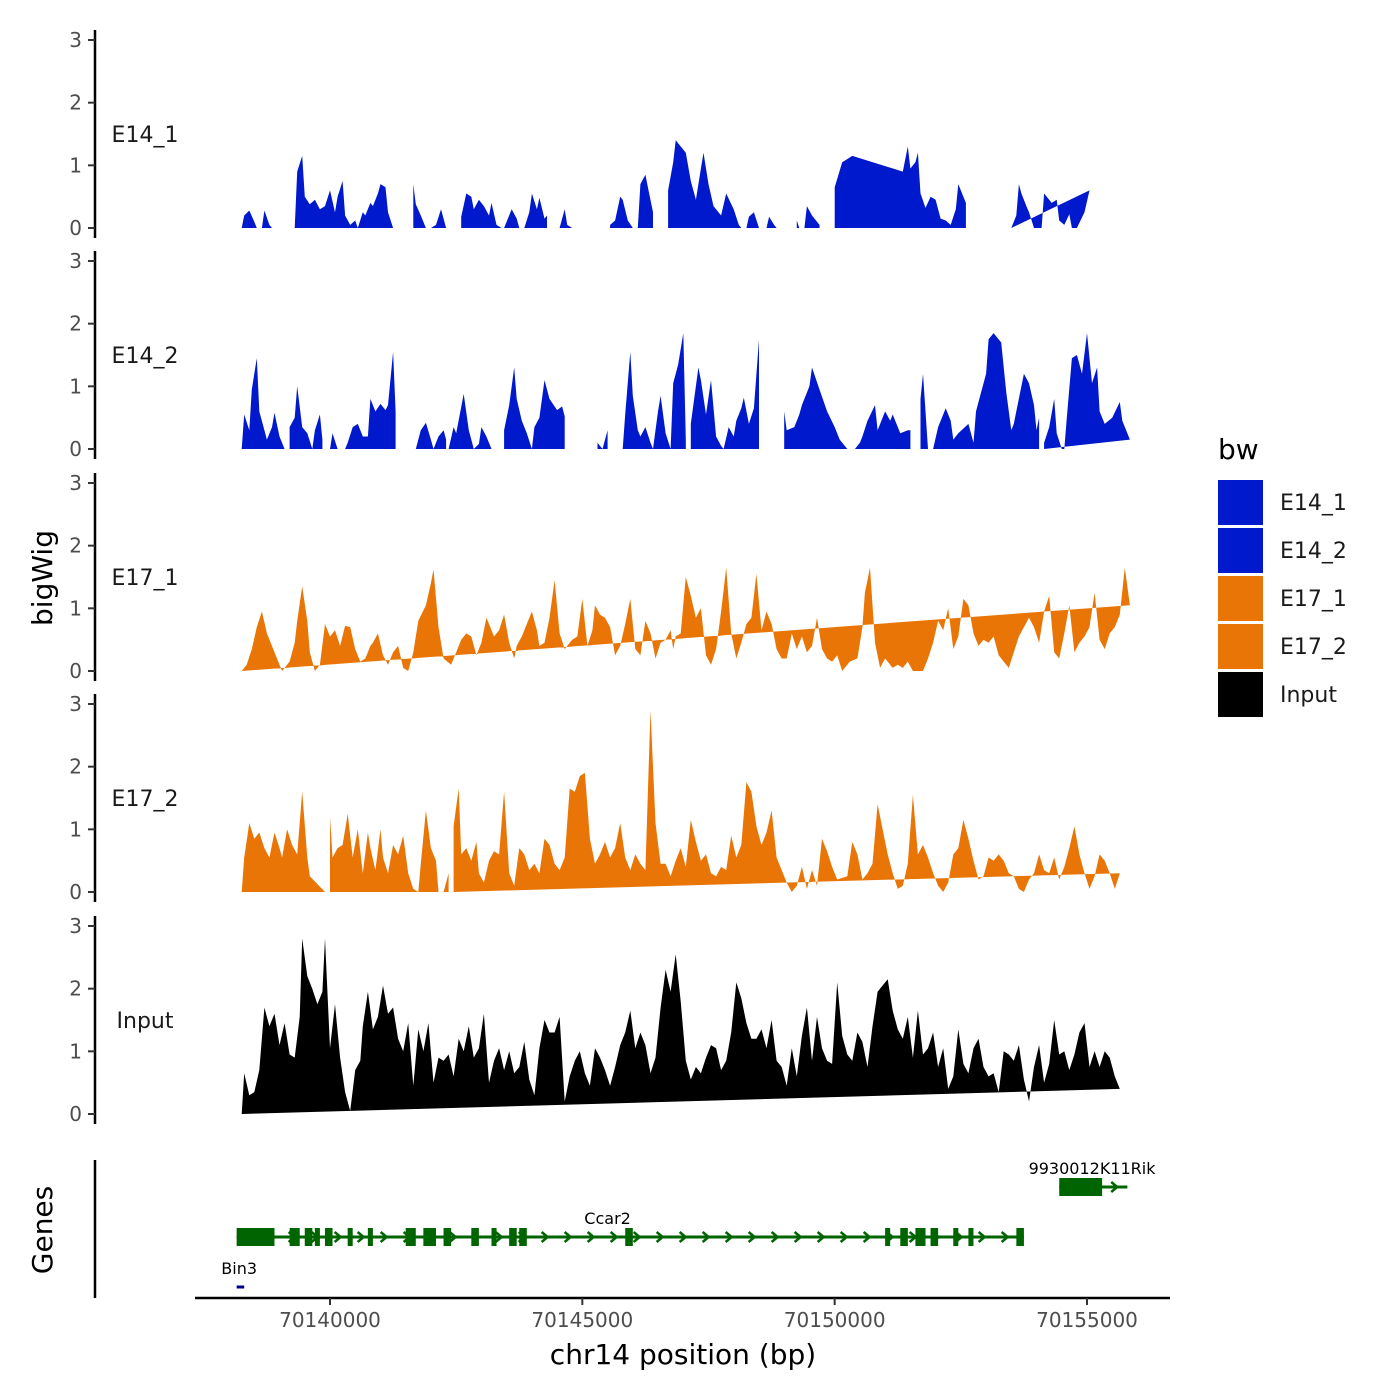 This screenshot has width=1400, height=1400. What do you see at coordinates (607, 1218) in the screenshot?
I see `gene-label: Ccar2` at bounding box center [607, 1218].